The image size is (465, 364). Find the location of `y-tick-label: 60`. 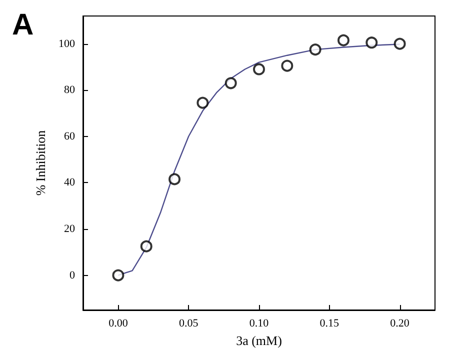

y-tick-label: 60 is located at coordinates (70, 136).